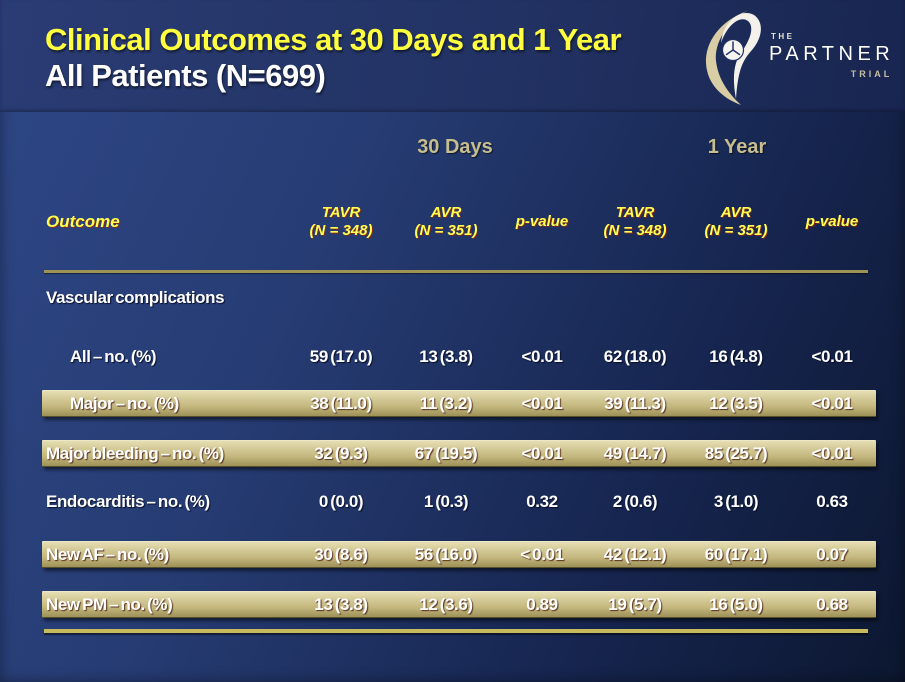 The image size is (905, 682). What do you see at coordinates (185, 75) in the screenshot?
I see `slide-subtitle: All Patients (N=699)` at bounding box center [185, 75].